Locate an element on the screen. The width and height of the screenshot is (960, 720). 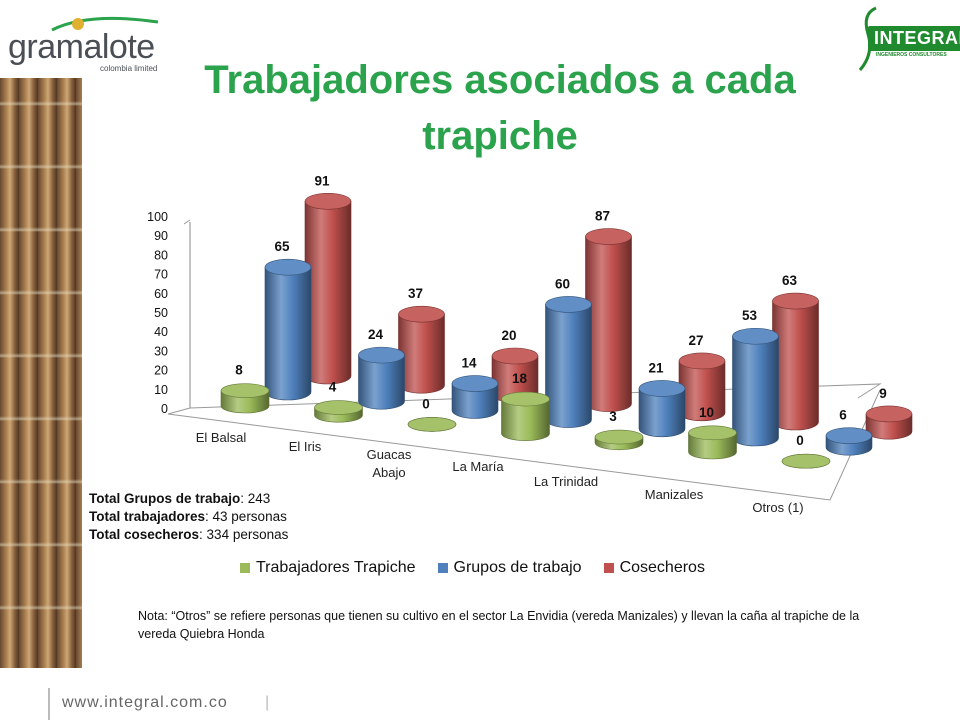
integral-logo: INTEGRAL INGENIEROS CONSULTORES is located at coordinates (907, 39).